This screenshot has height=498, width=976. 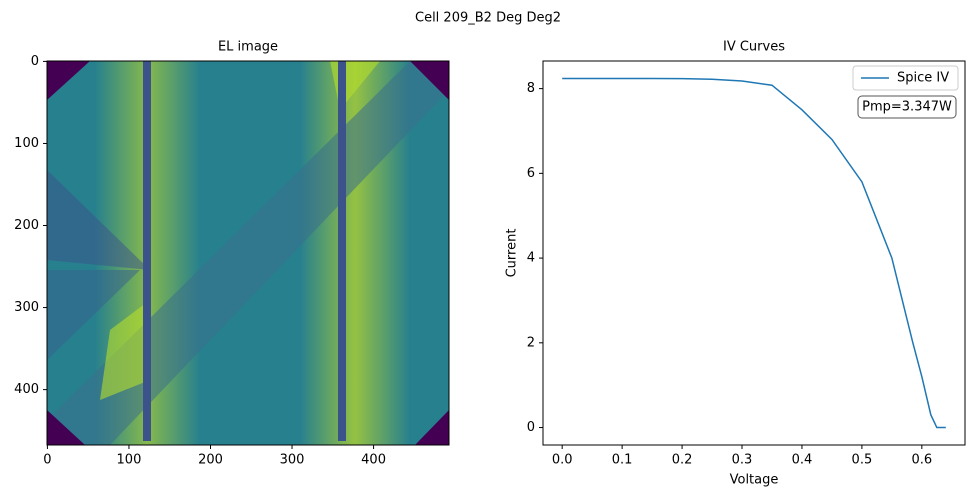 What do you see at coordinates (862, 460) in the screenshot?
I see `x-tick-label: 0.5` at bounding box center [862, 460].